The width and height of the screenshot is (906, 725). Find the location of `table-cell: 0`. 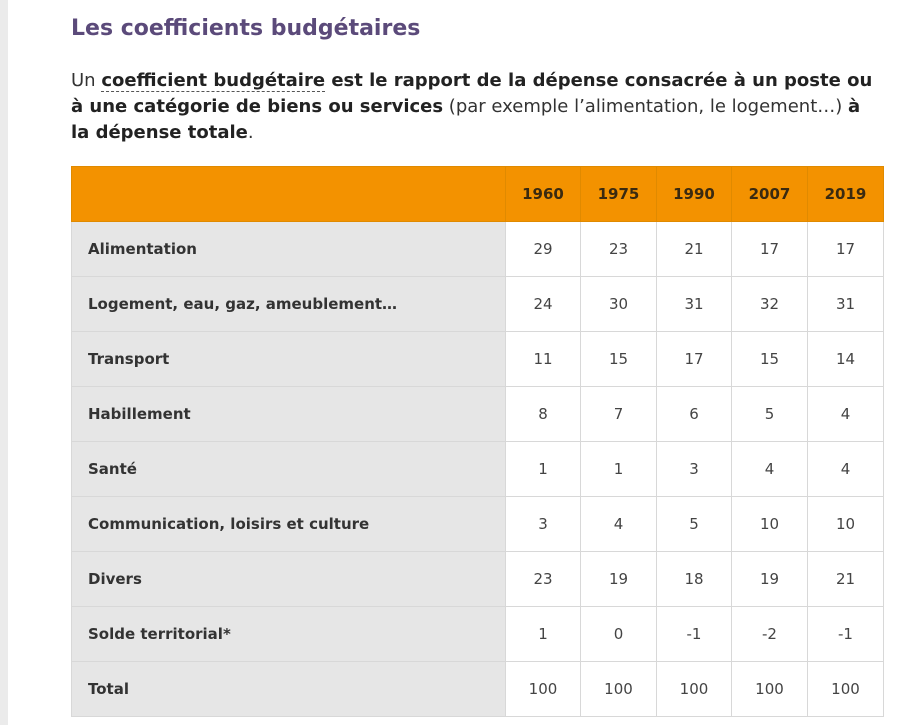

table-cell: 0 is located at coordinates (618, 634).